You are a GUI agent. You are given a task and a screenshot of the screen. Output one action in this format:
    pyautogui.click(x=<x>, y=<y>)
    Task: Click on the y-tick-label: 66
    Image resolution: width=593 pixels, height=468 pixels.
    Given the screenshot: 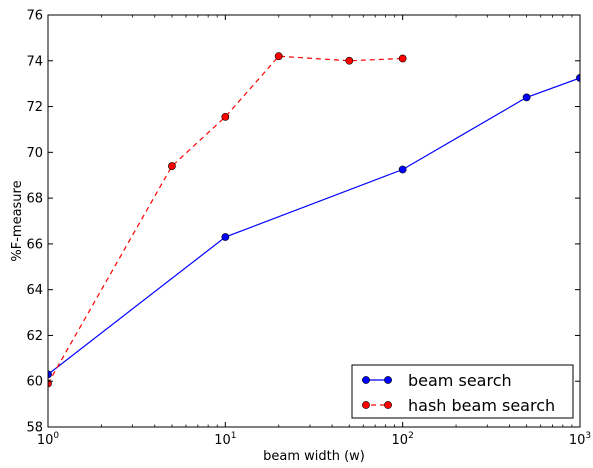 What is the action you would take?
    pyautogui.click(x=34, y=244)
    